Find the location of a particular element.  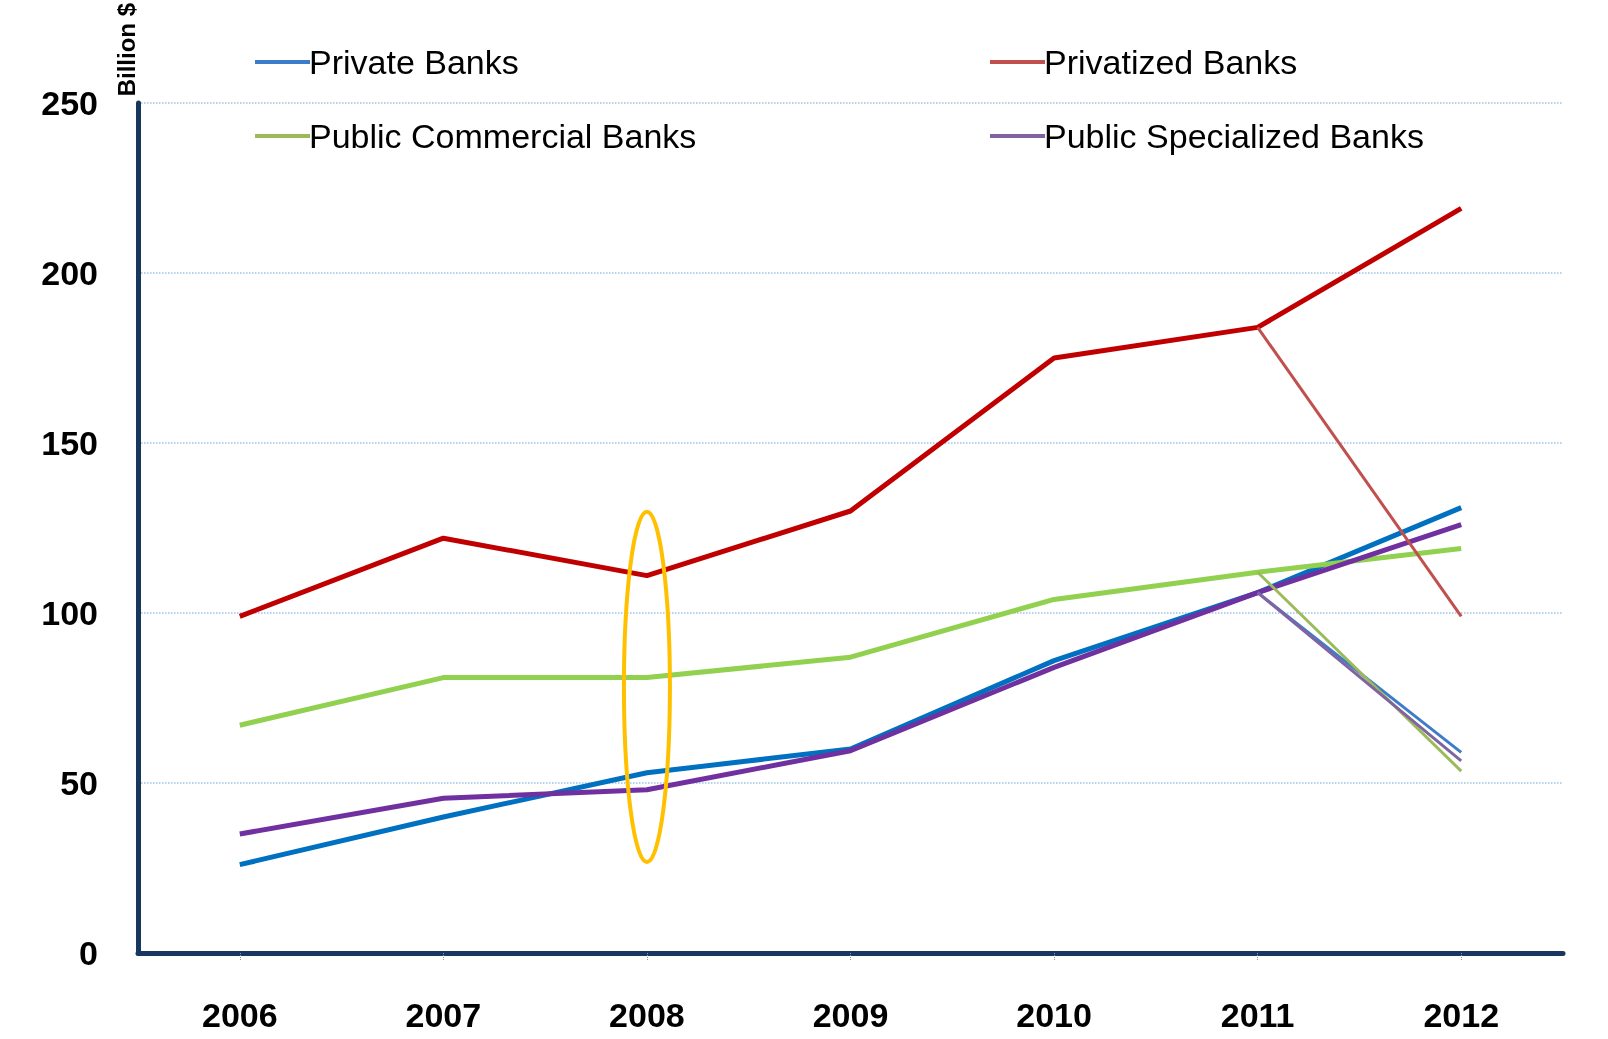

y-tick-label: 0 is located at coordinates (88, 953).